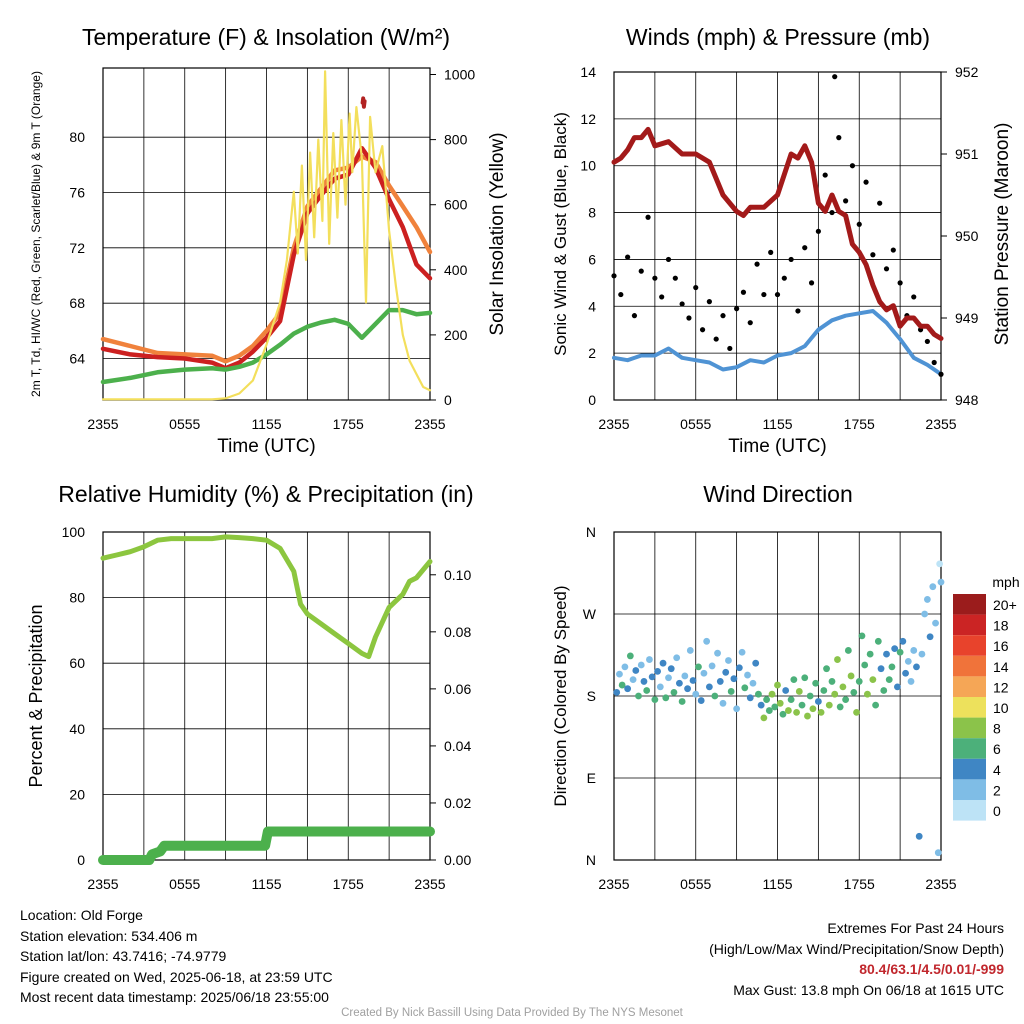  I want to click on y-tick-label: 68, so click(77, 303).